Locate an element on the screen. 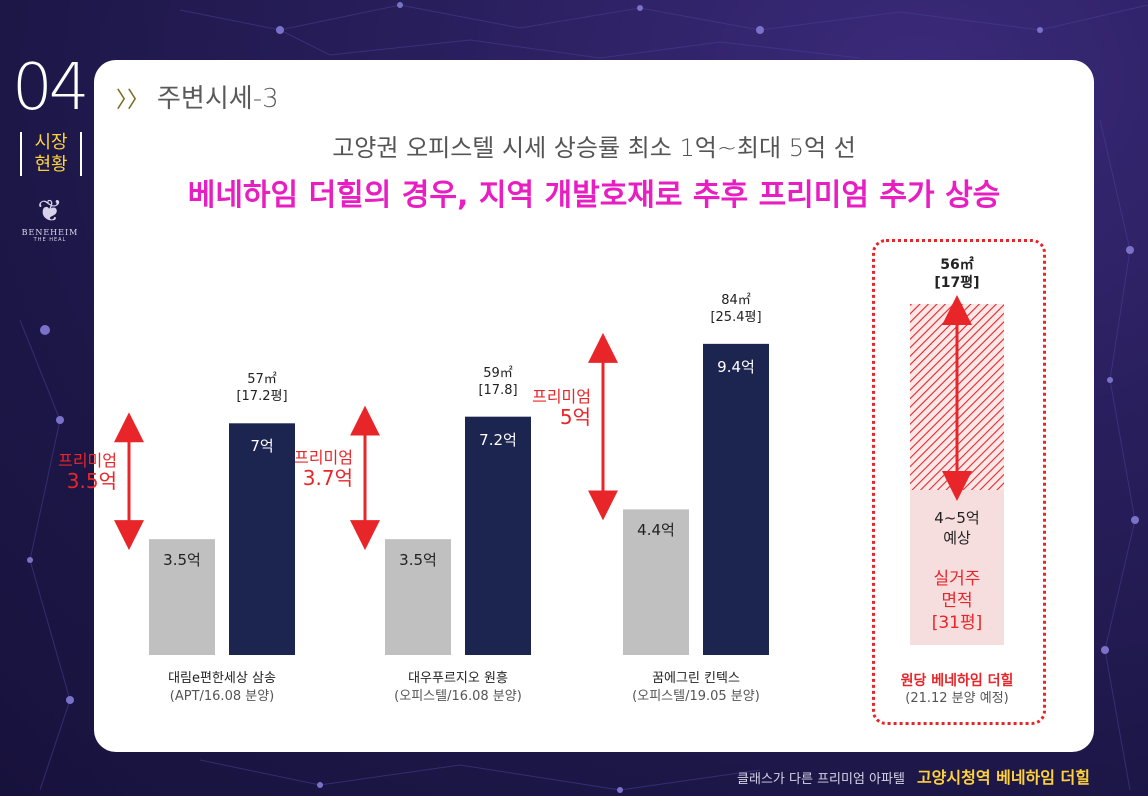 The height and width of the screenshot is (796, 1148). bar-after-value: 7.2억 is located at coordinates (498, 439).